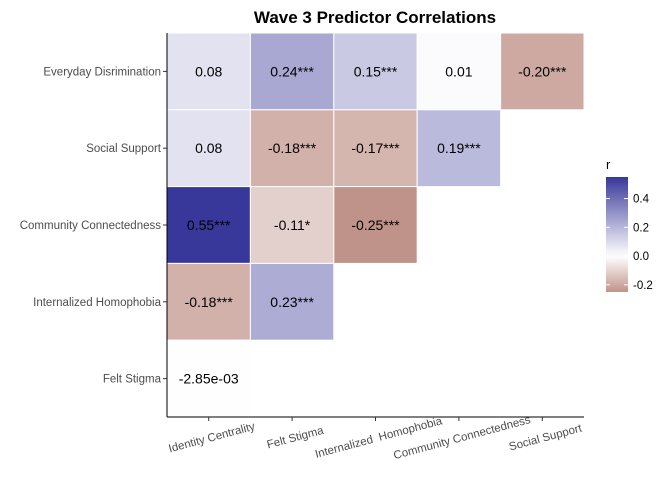  Describe the element at coordinates (296, 438) in the screenshot. I see `x-tick-label: Felt Stigma` at that location.